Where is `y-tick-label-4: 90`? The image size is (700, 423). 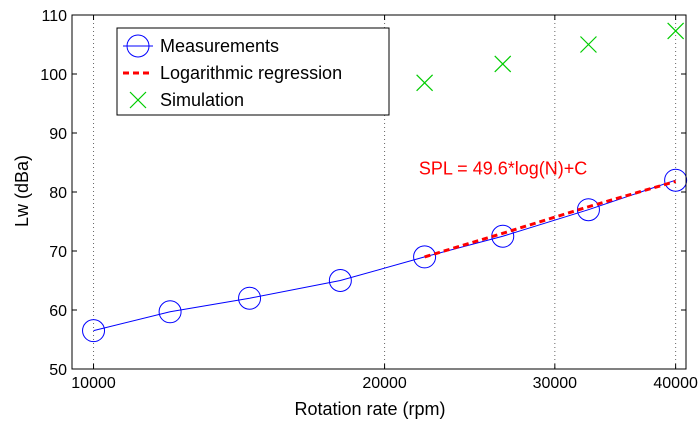 y-tick-label-4: 90 is located at coordinates (58, 134).